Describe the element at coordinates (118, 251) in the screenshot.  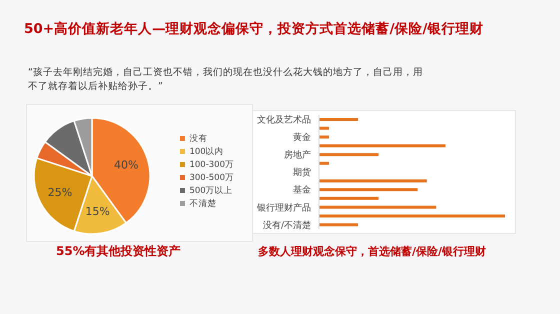
I see `text: 55%有其他投资性资产` at that location.